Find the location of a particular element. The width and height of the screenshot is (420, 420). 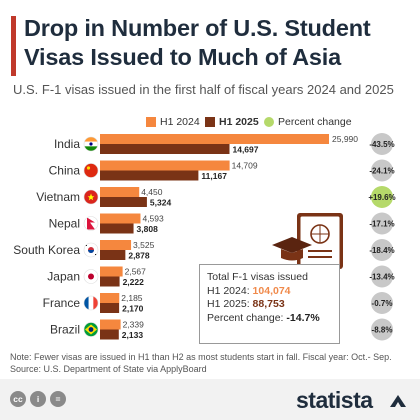

percent-change-bubble-japan is located at coordinates (382, 276).